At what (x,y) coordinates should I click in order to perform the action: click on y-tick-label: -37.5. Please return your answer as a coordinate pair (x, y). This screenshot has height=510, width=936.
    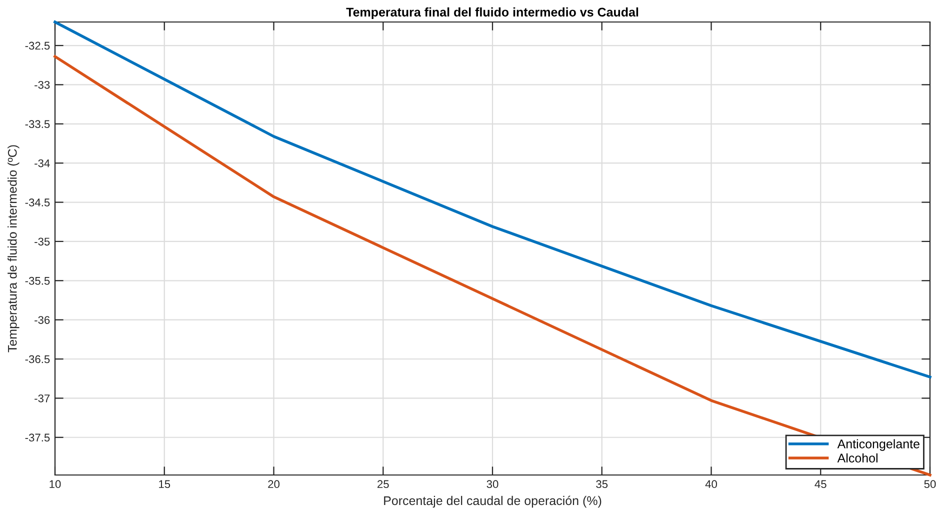
    Looking at the image, I should click on (37, 438).